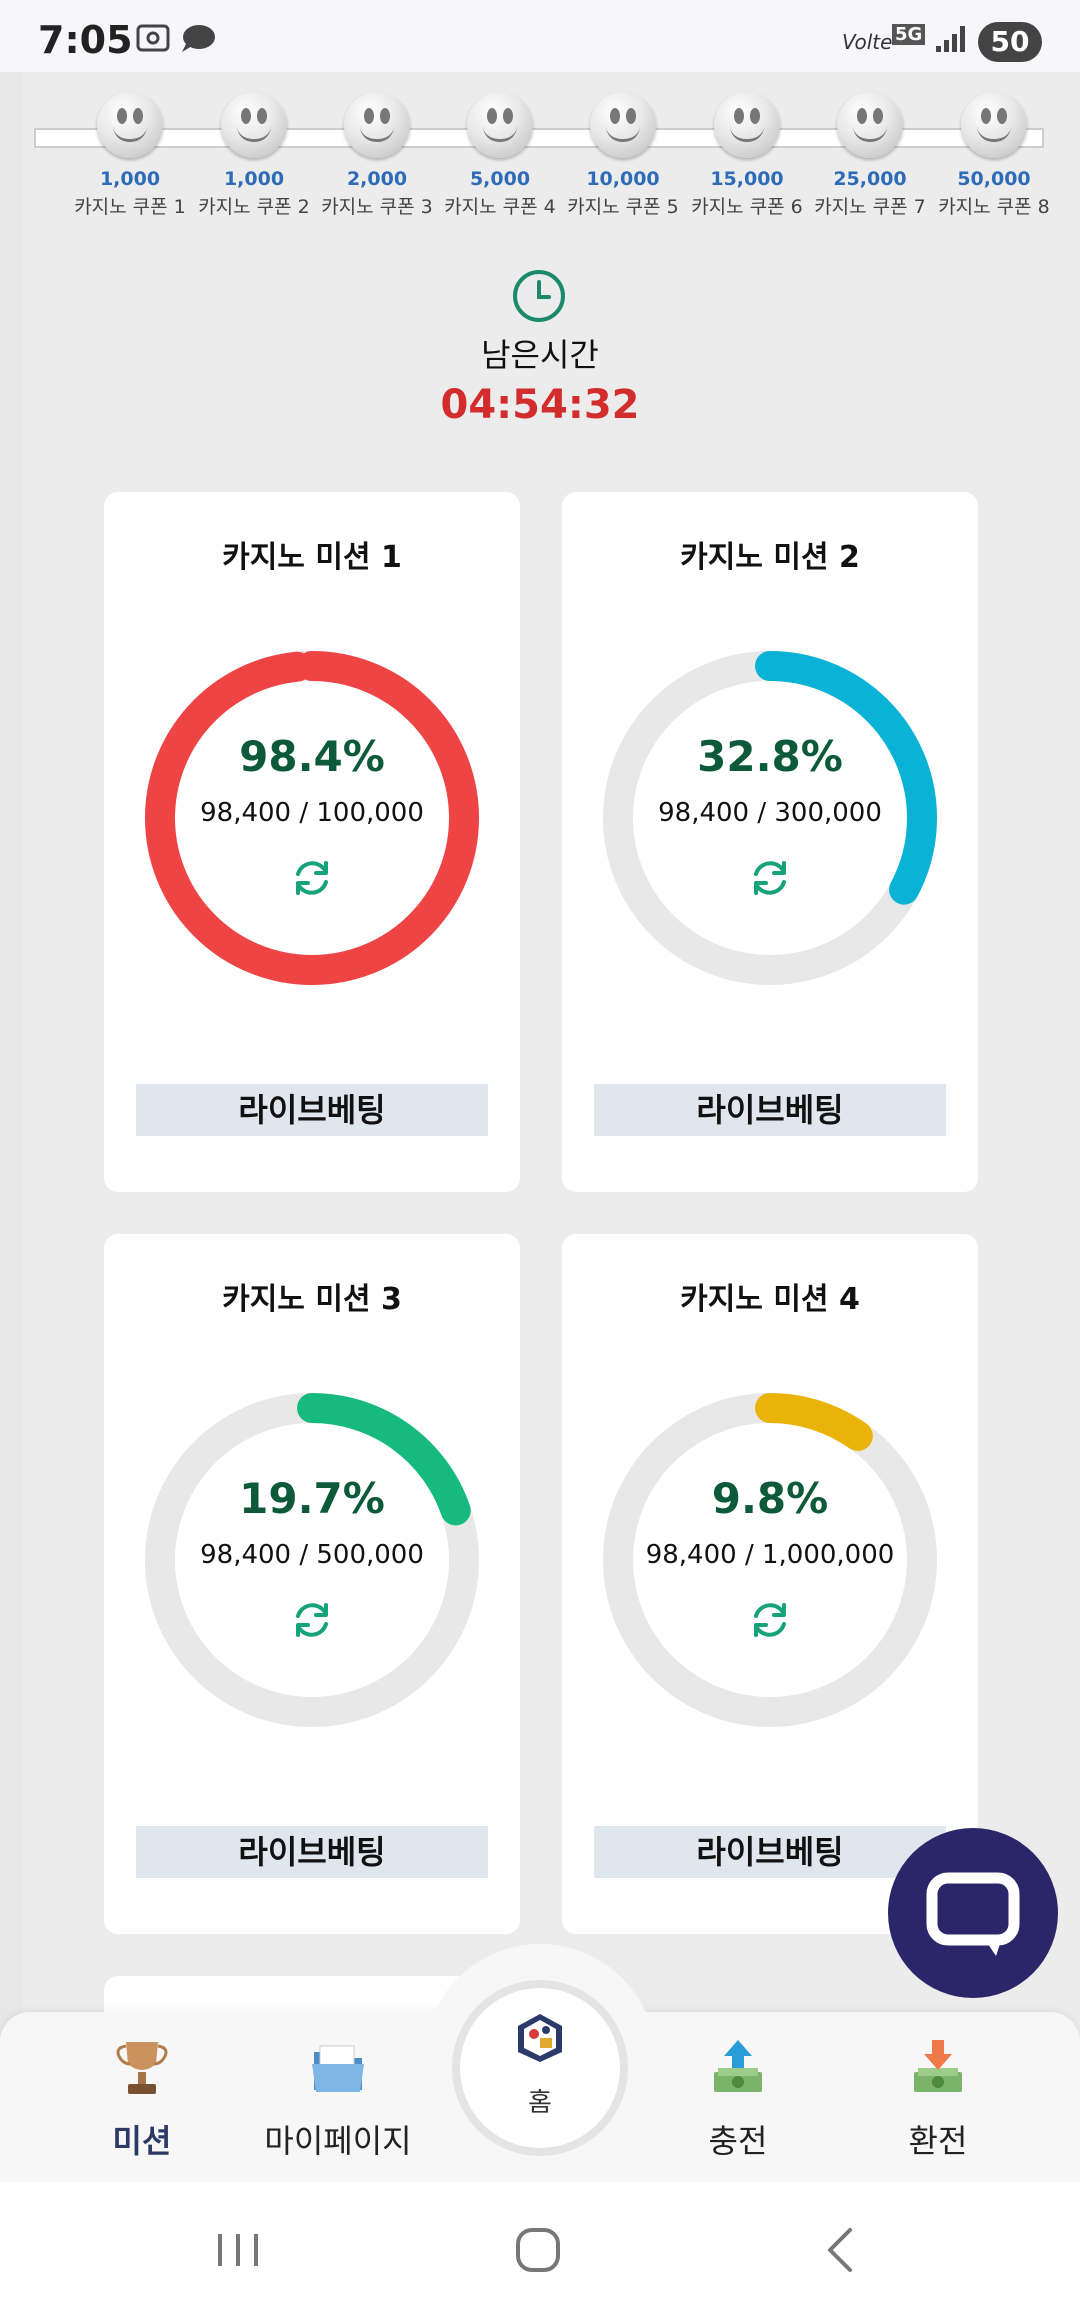  I want to click on coupon-amount: 2,000, so click(377, 179).